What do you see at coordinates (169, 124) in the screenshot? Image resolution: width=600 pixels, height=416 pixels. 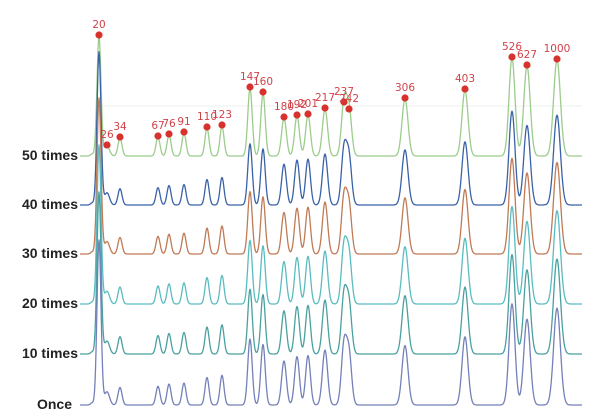 I see `peak-label: 76` at bounding box center [169, 124].